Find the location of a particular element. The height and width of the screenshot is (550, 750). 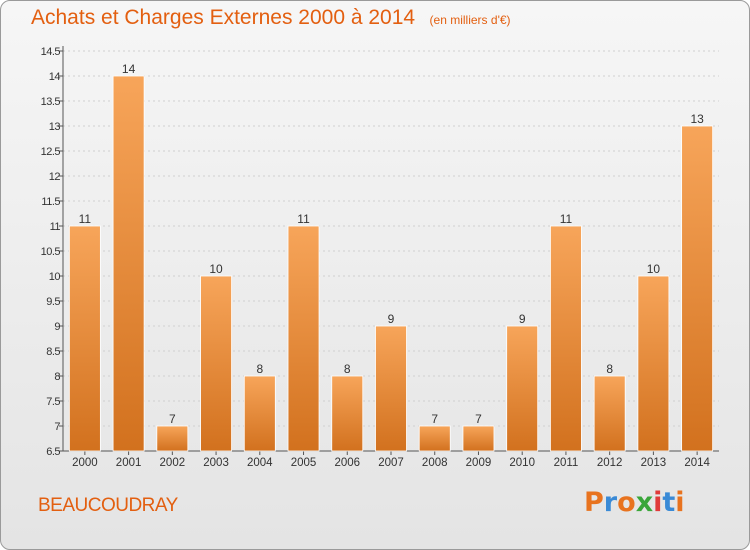

x-tick-label: 2014 is located at coordinates (697, 463).